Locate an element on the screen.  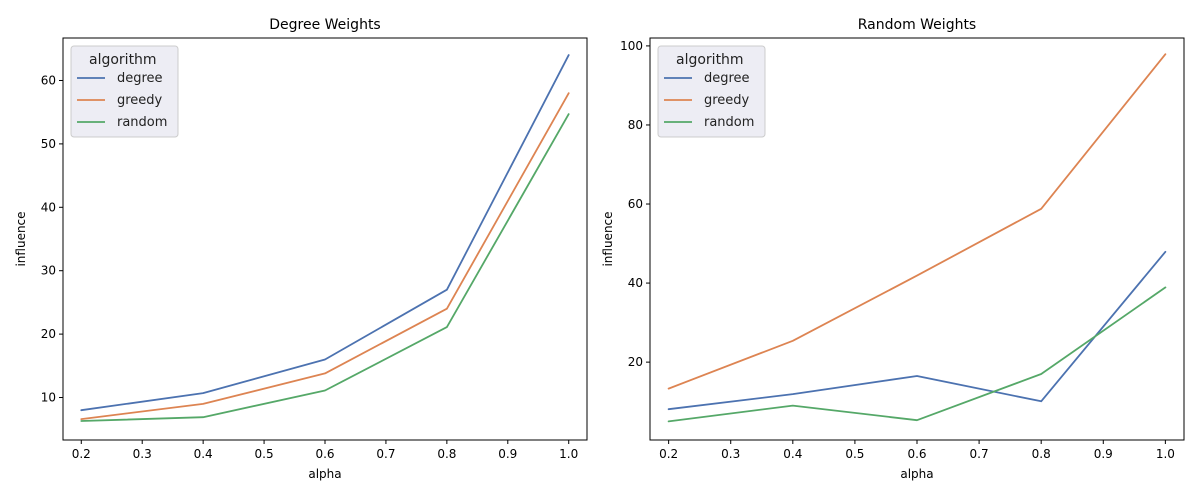
chart-title: Degree Weights is located at coordinates (324, 25).